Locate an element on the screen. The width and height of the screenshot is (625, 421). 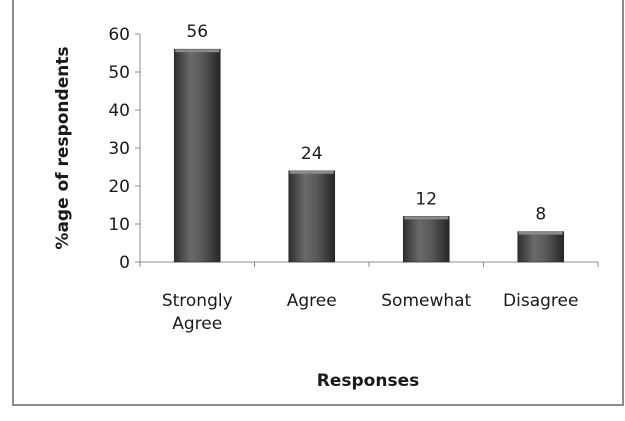
y-tick-label: 30 is located at coordinates (119, 149).